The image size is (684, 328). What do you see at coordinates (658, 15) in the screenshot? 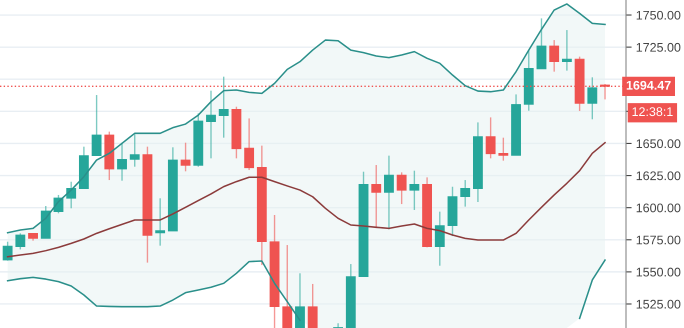
I see `y-tick-label: 1750.00` at bounding box center [658, 15].